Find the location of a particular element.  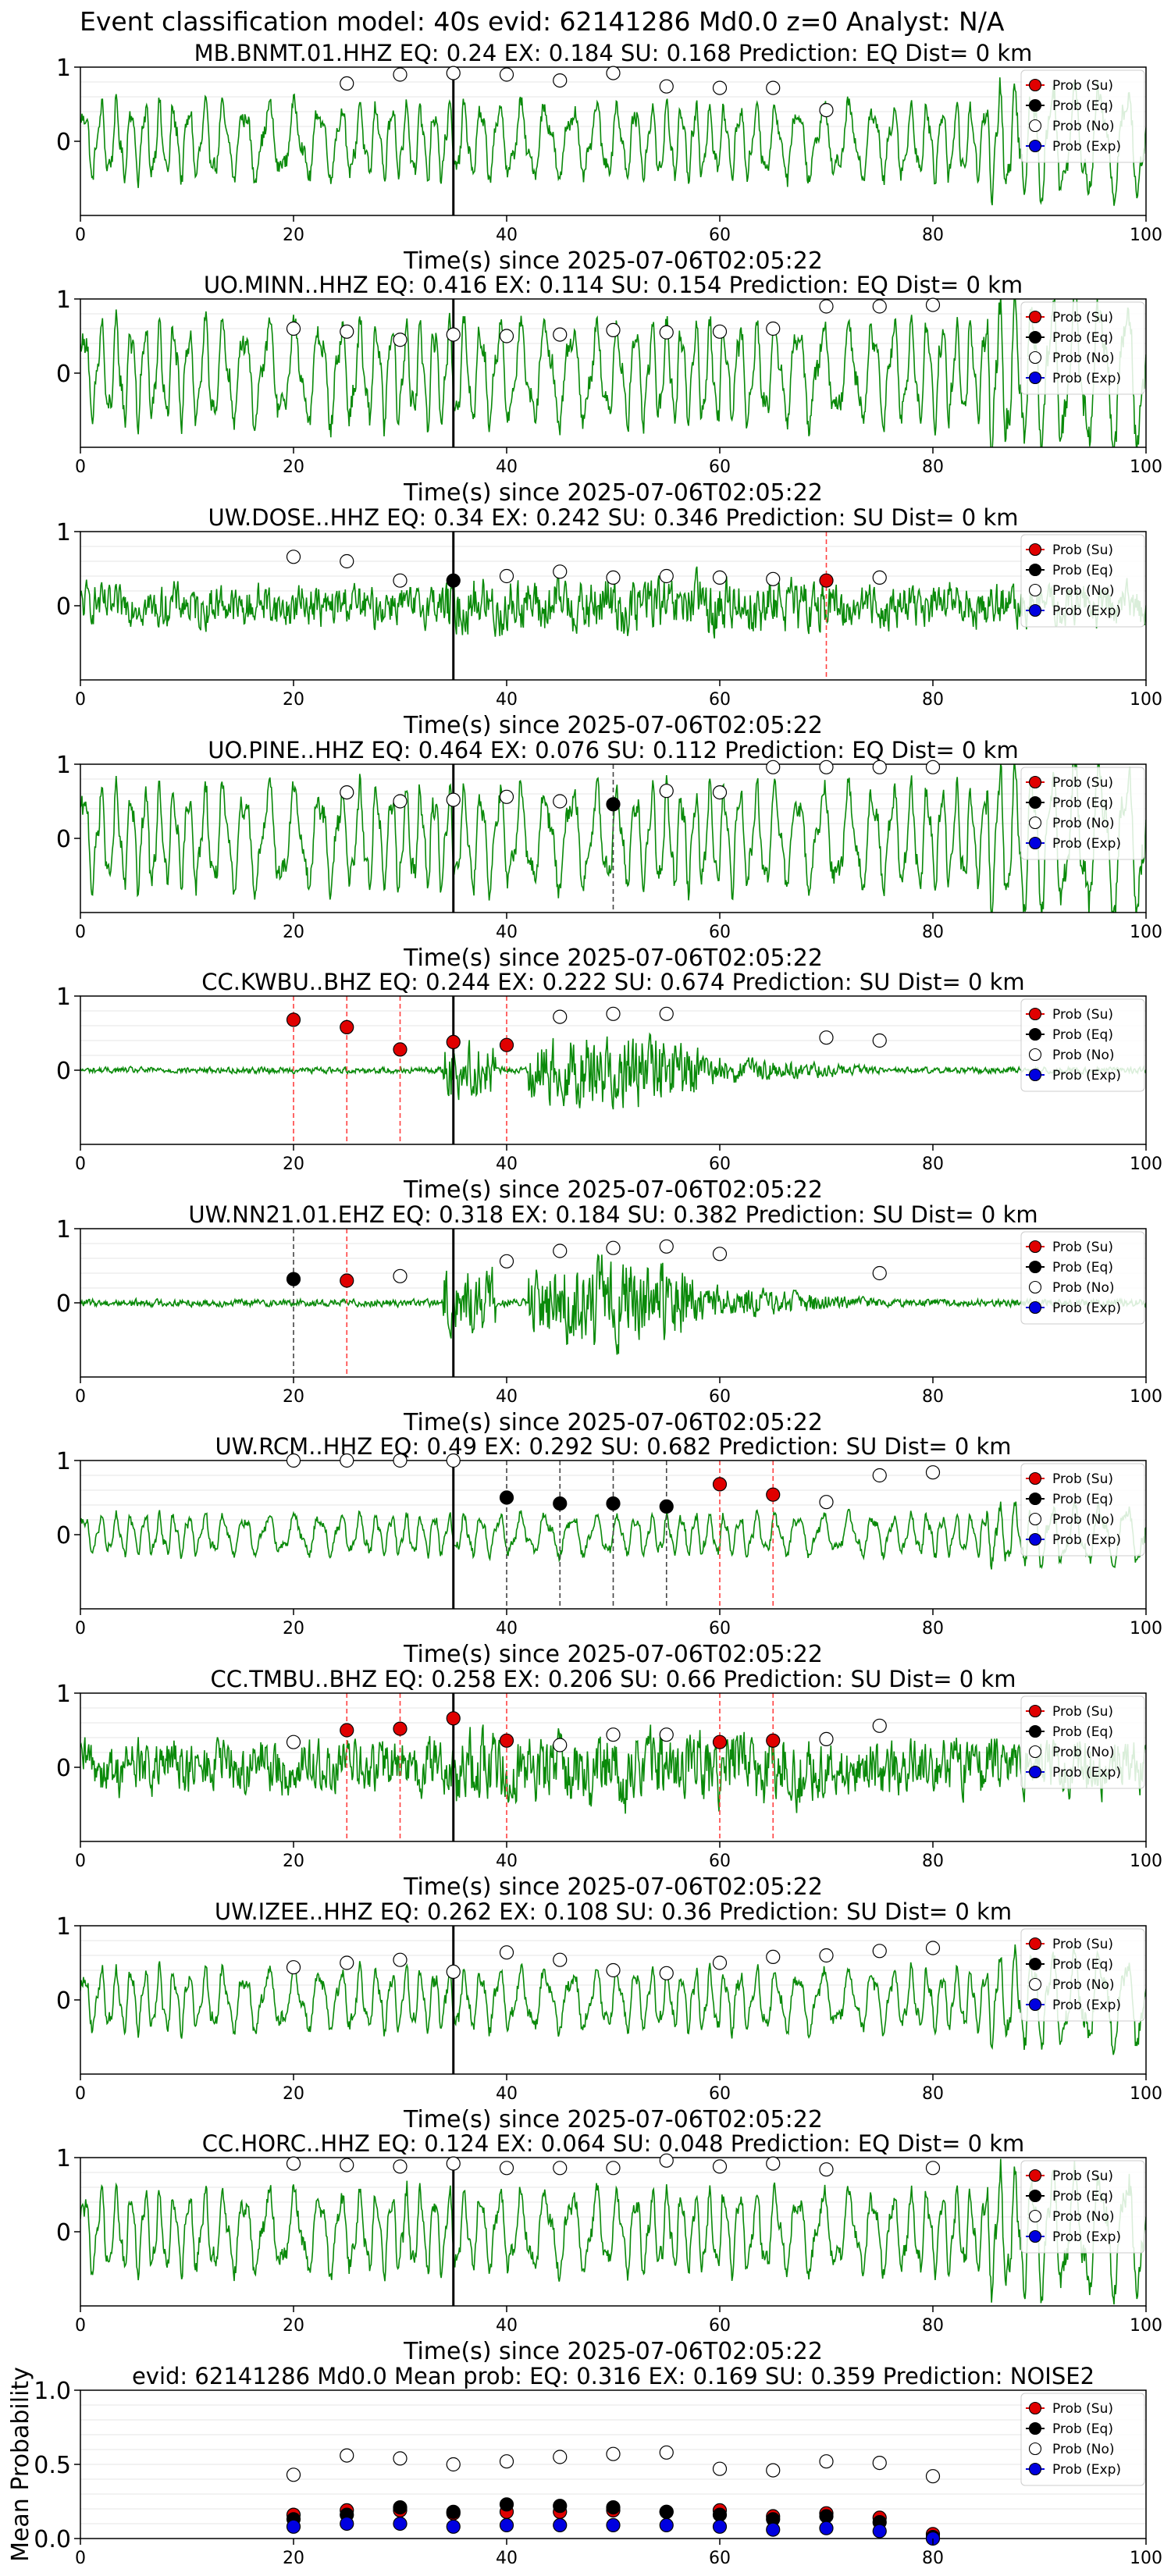

legend-label: Prob (Su) is located at coordinates (1082, 2409).